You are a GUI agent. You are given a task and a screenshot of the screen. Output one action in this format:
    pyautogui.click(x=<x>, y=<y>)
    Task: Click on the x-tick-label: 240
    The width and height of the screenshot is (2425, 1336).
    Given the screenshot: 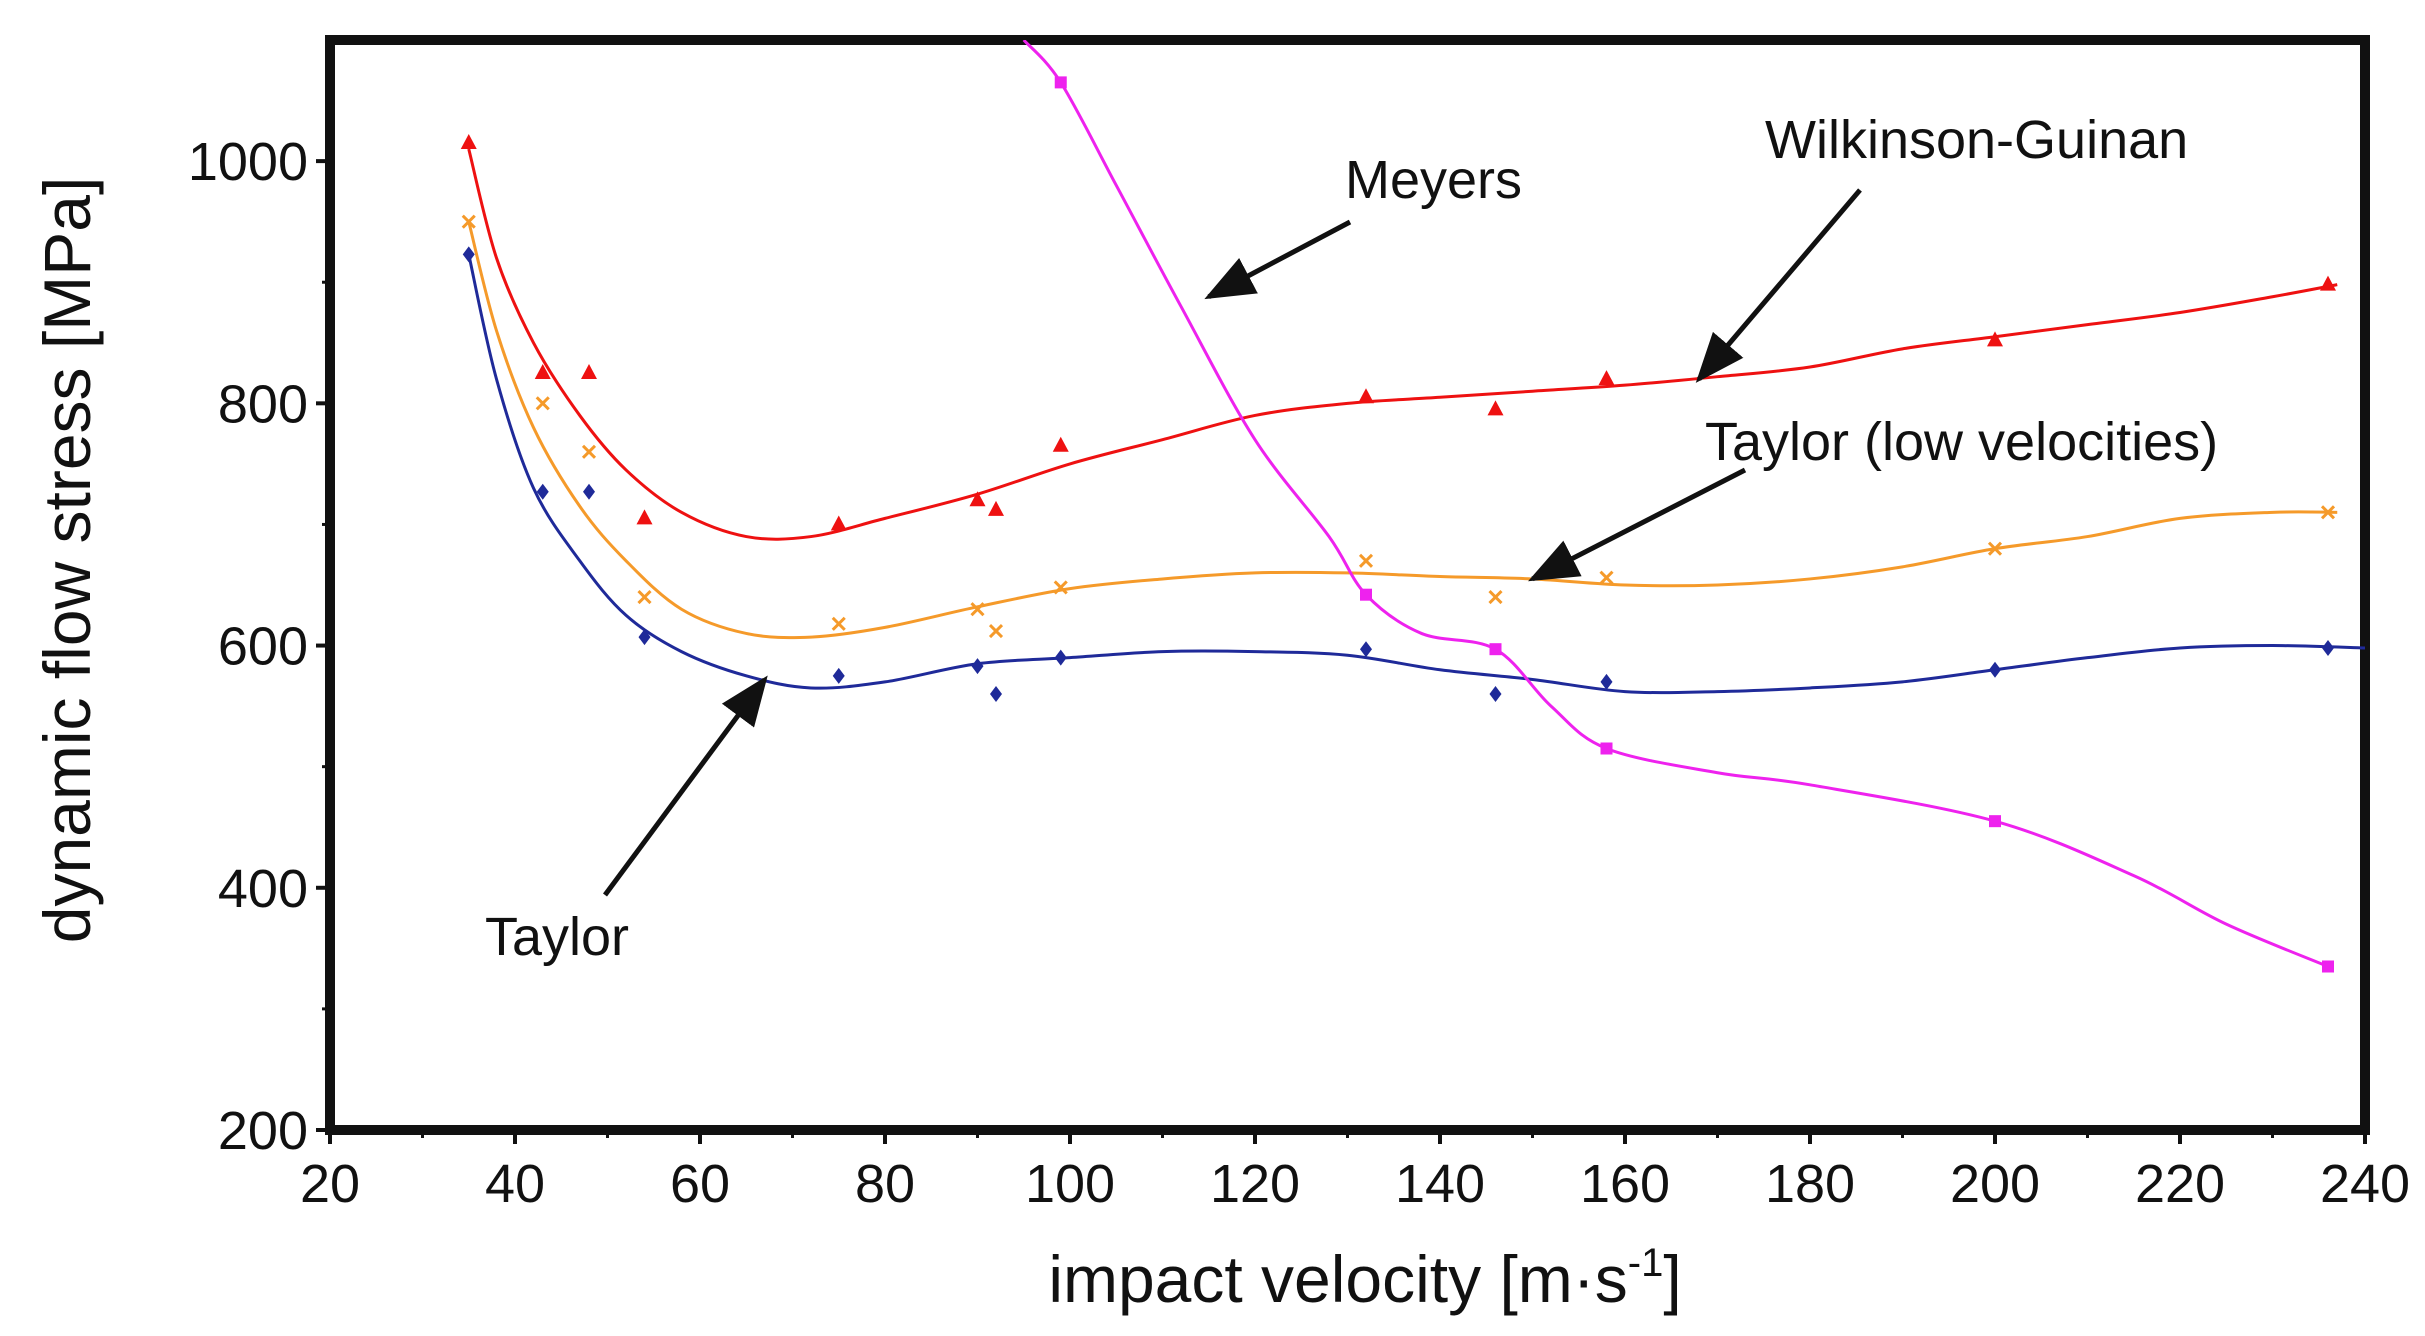 What is the action you would take?
    pyautogui.click(x=2365, y=1184)
    